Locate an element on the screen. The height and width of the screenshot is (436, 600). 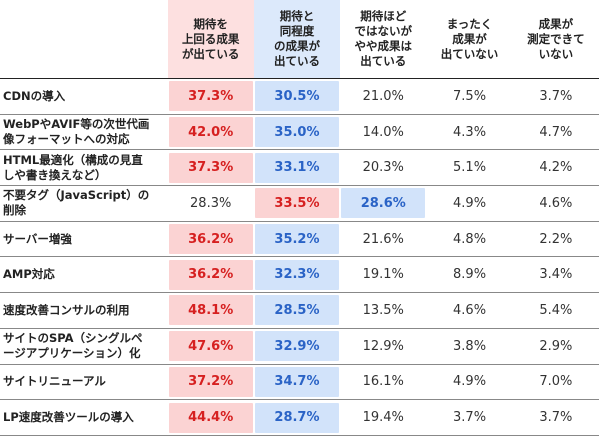
value-cell: 48.1% is located at coordinates (210, 310).